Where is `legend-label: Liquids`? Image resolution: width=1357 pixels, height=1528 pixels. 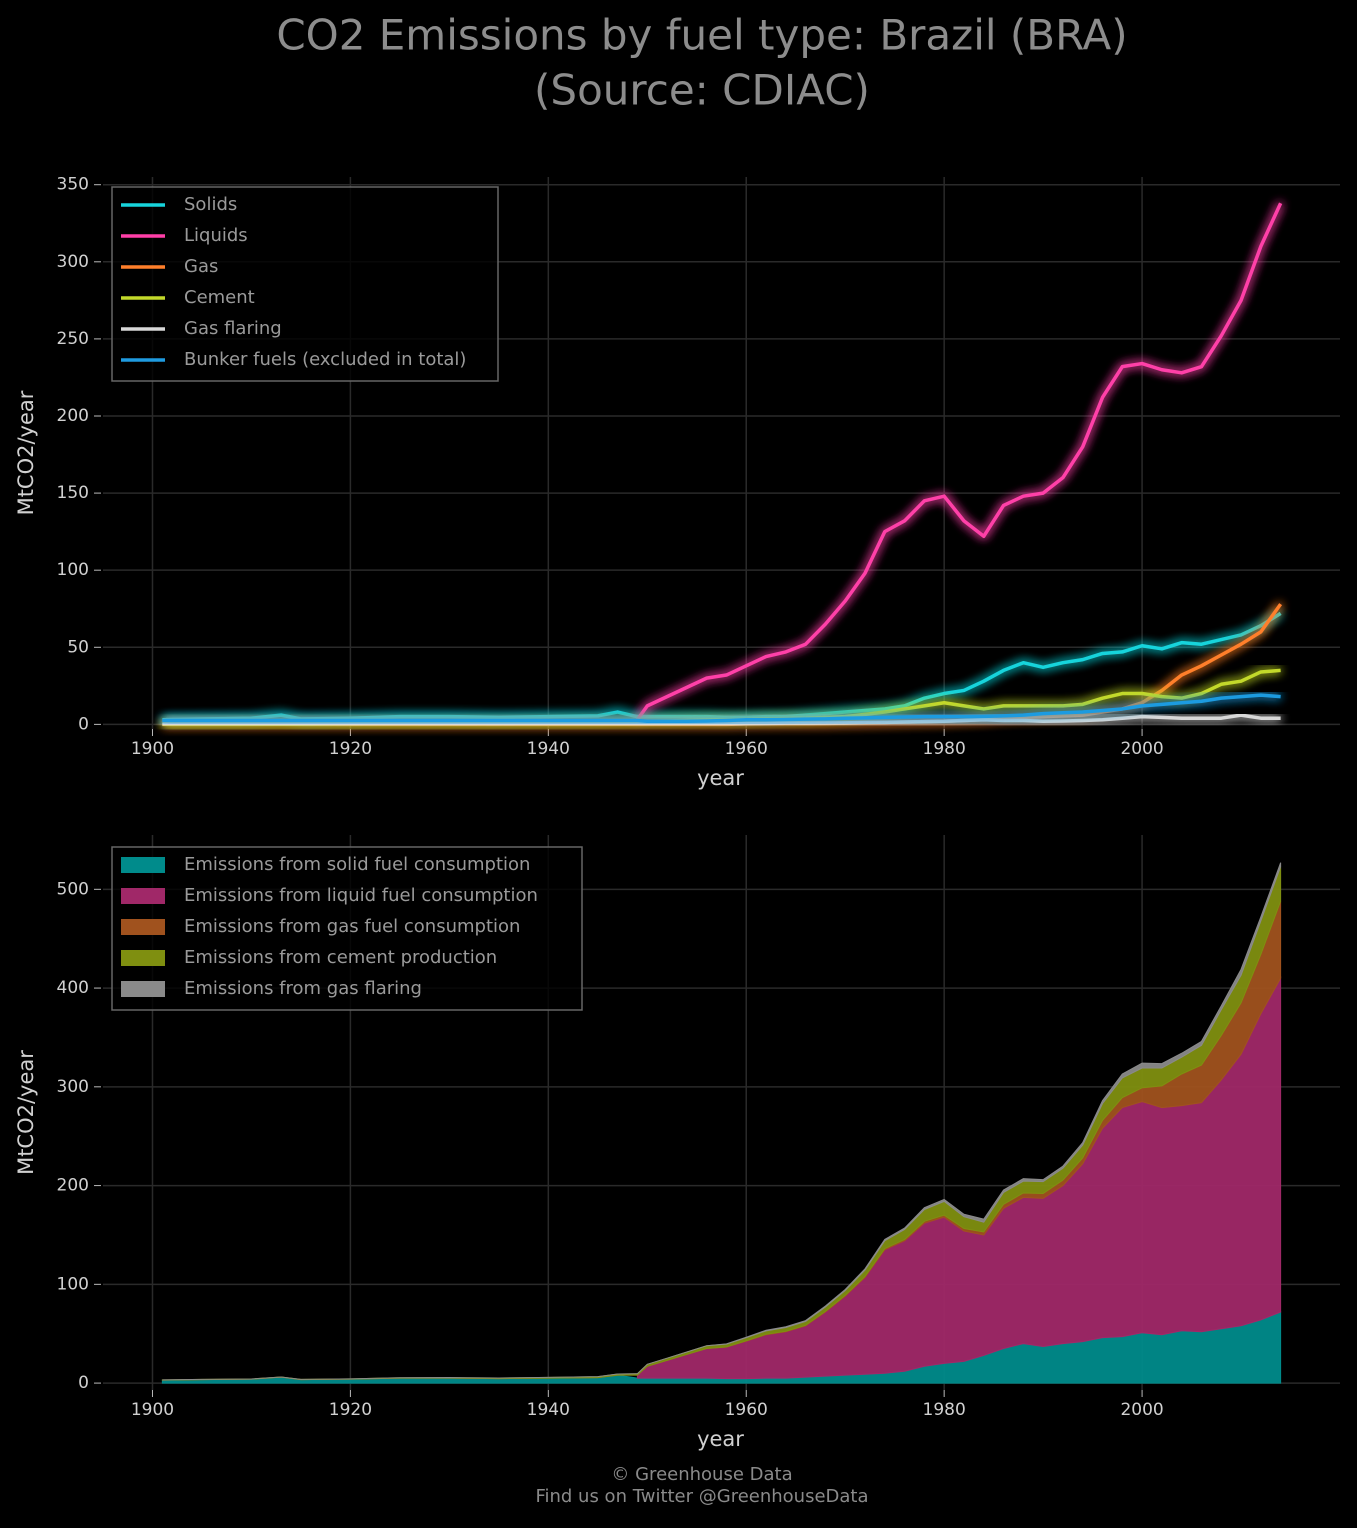 legend-label: Liquids is located at coordinates (216, 235).